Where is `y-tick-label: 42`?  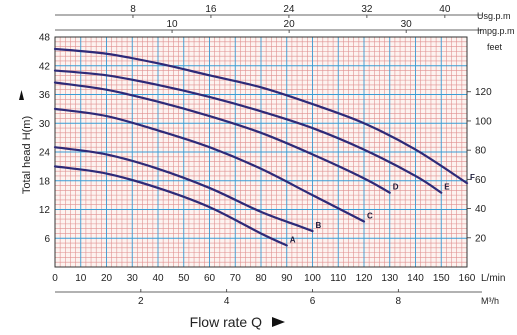 y-tick-label: 42 is located at coordinates (45, 66).